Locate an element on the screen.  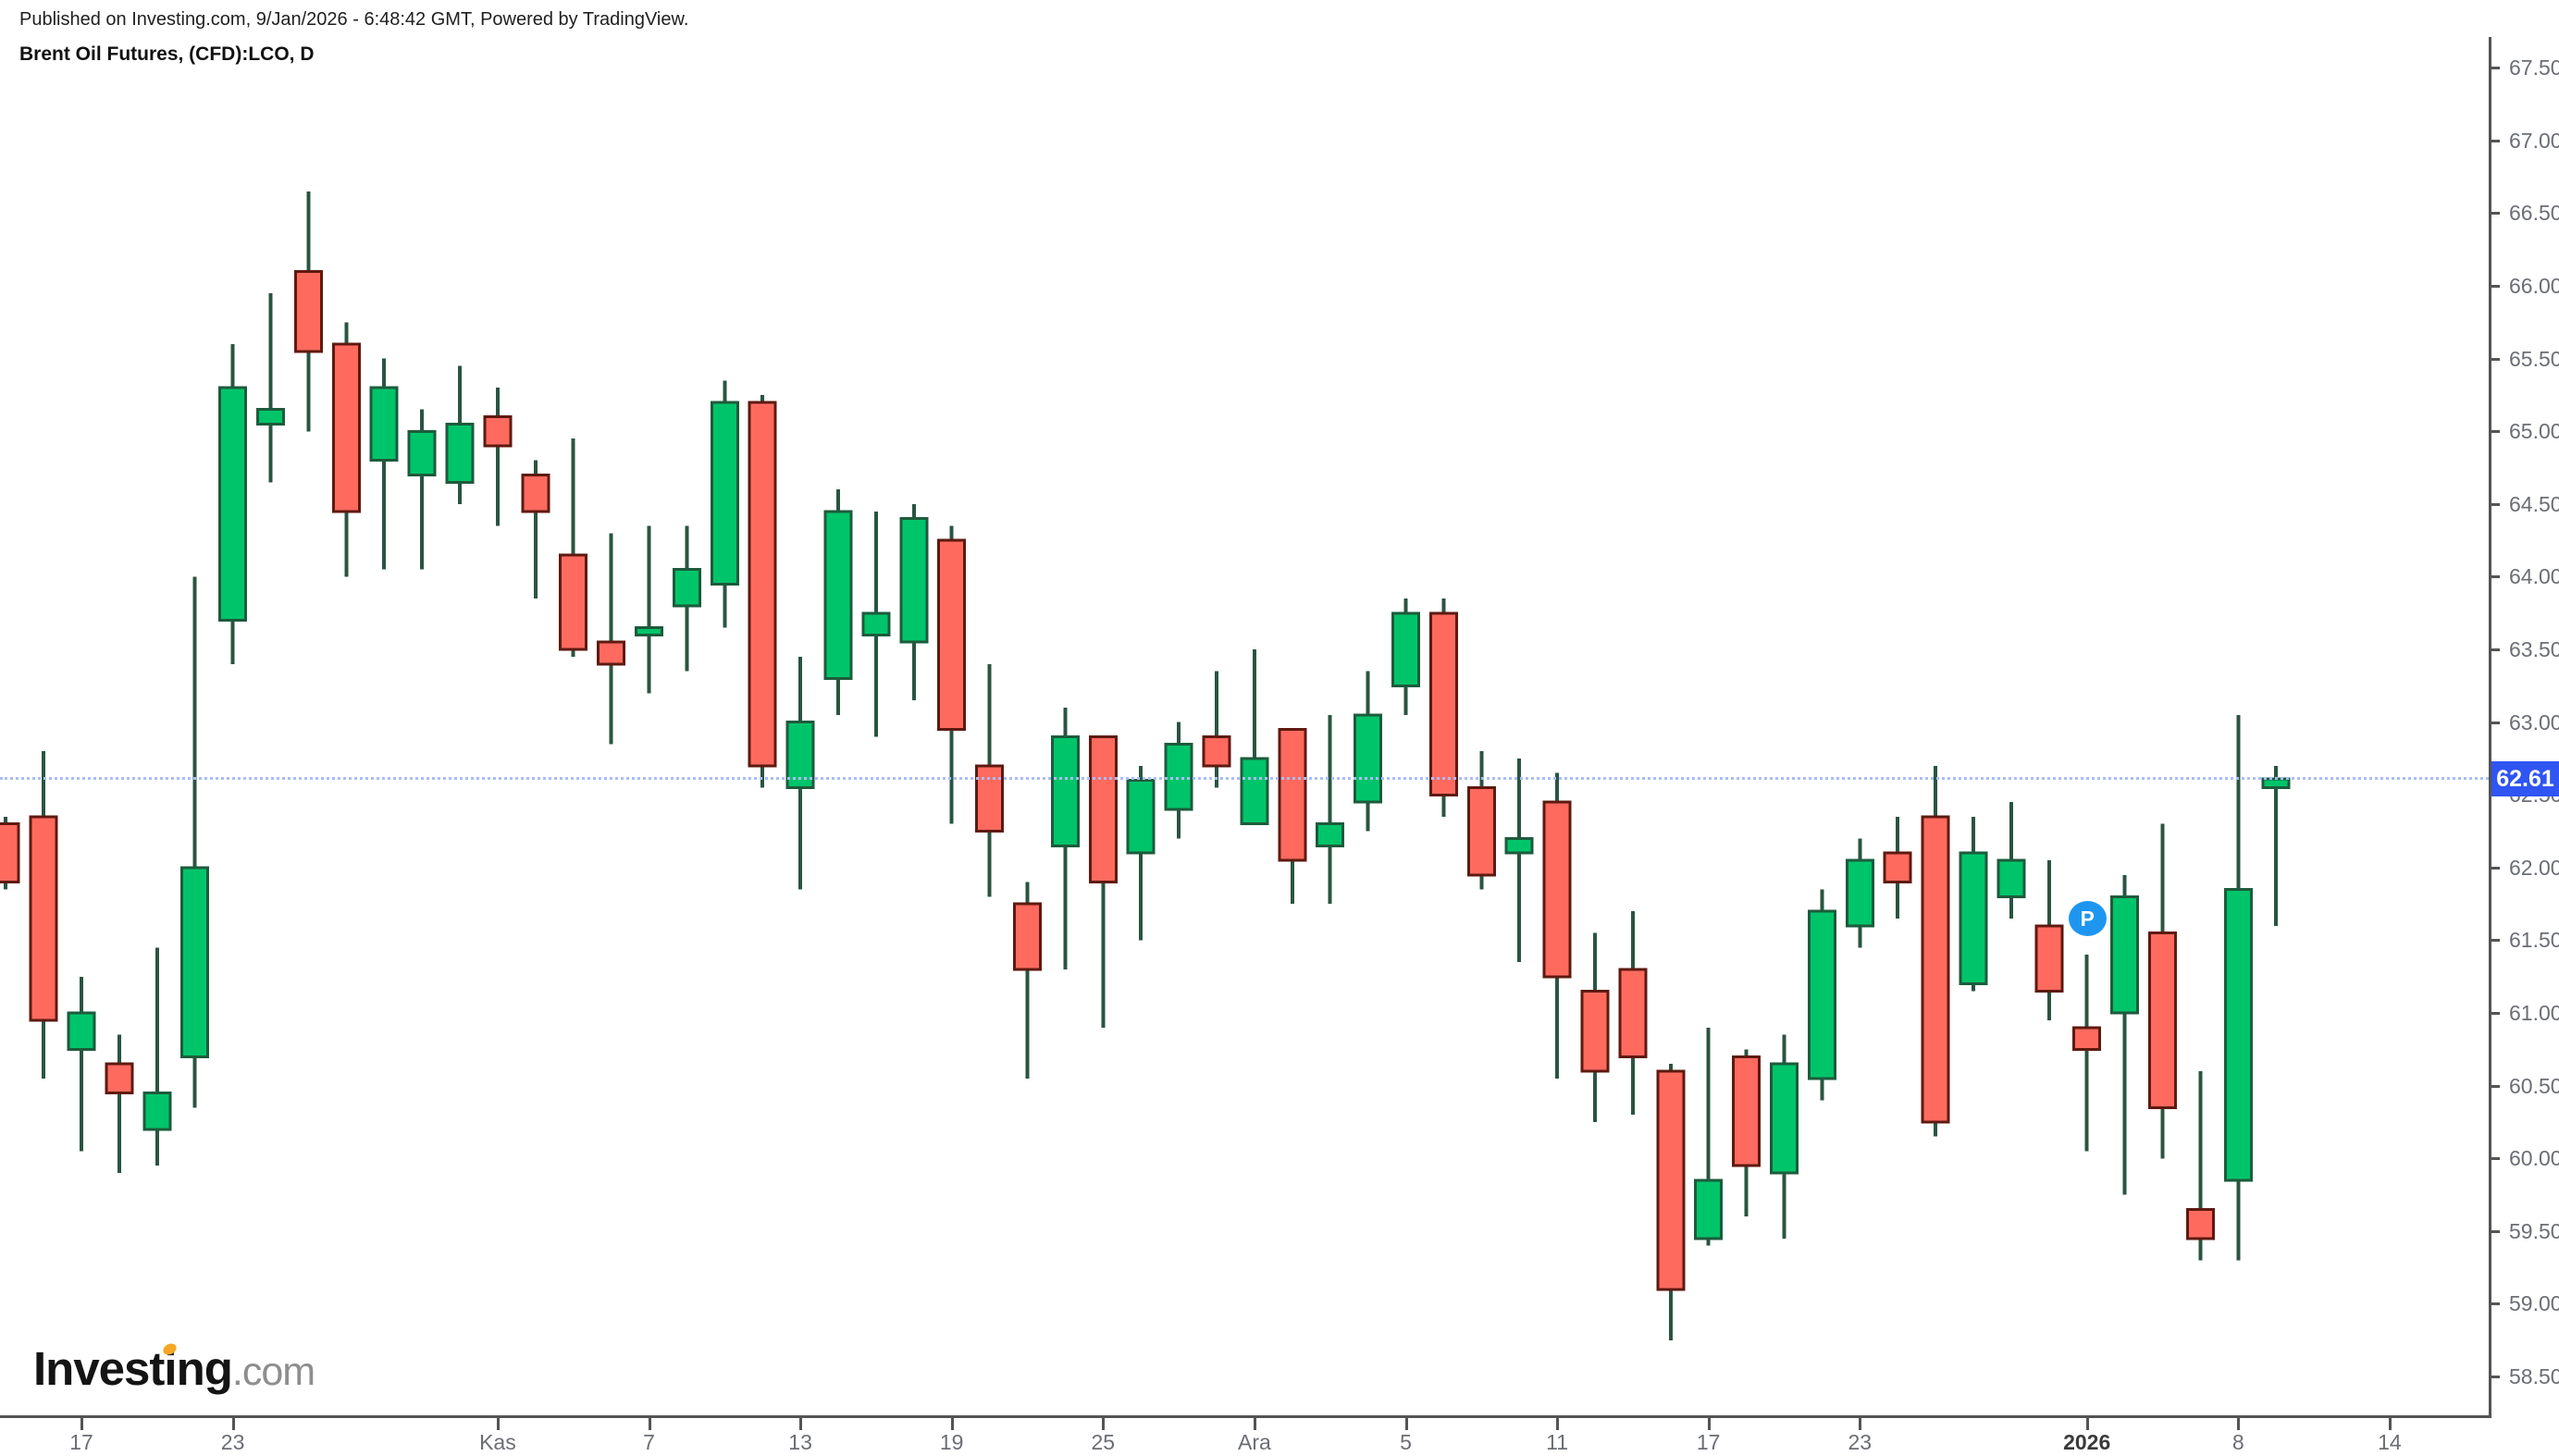
price-tick-label: 60.50 is located at coordinates (2534, 1085).